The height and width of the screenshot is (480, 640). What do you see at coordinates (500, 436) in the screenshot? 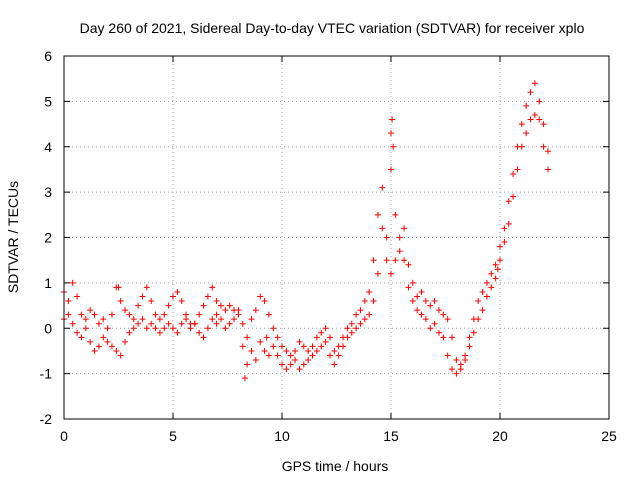
I see `x-tick-label: 20` at bounding box center [500, 436].